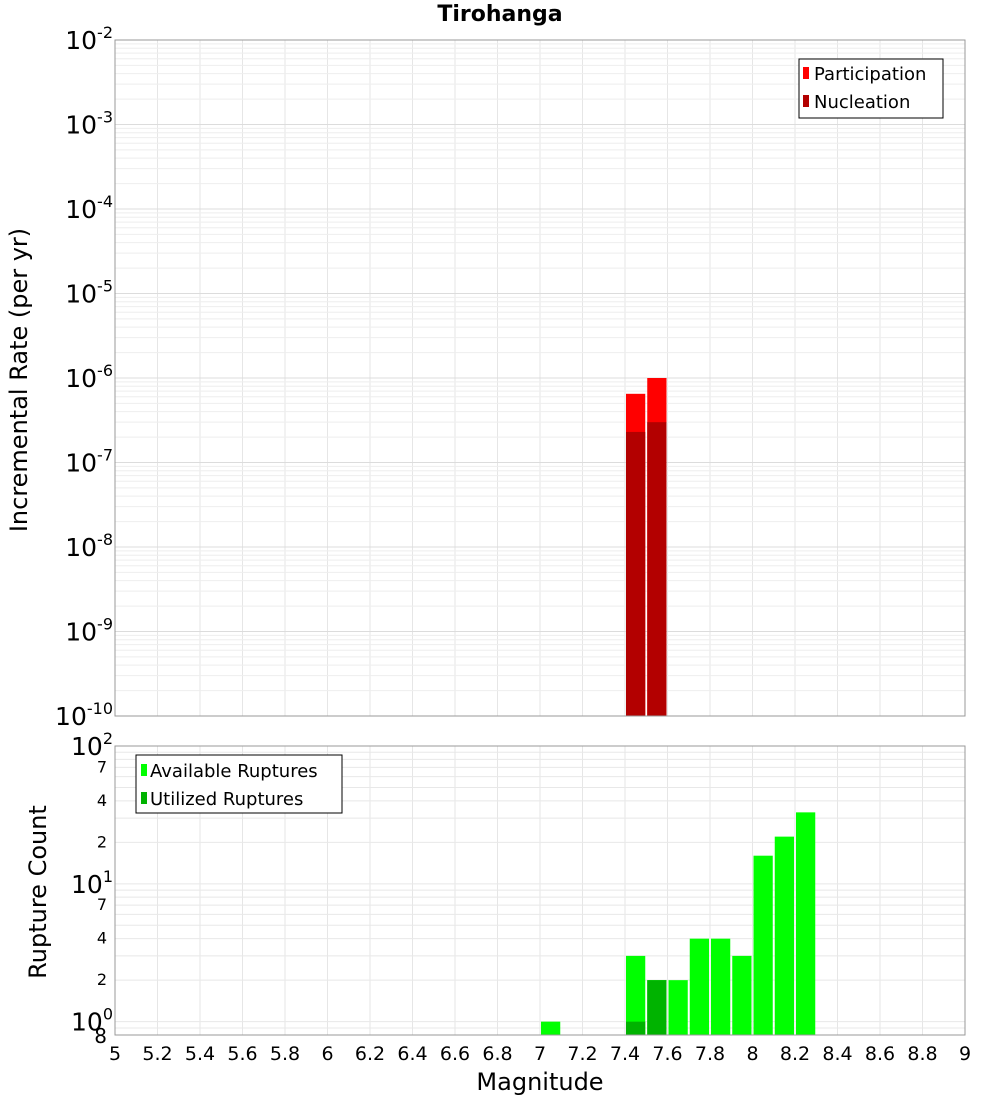 The width and height of the screenshot is (1000, 1100). What do you see at coordinates (38, 892) in the screenshot?
I see `bottom-y-axis-label: Rupture Count` at bounding box center [38, 892].